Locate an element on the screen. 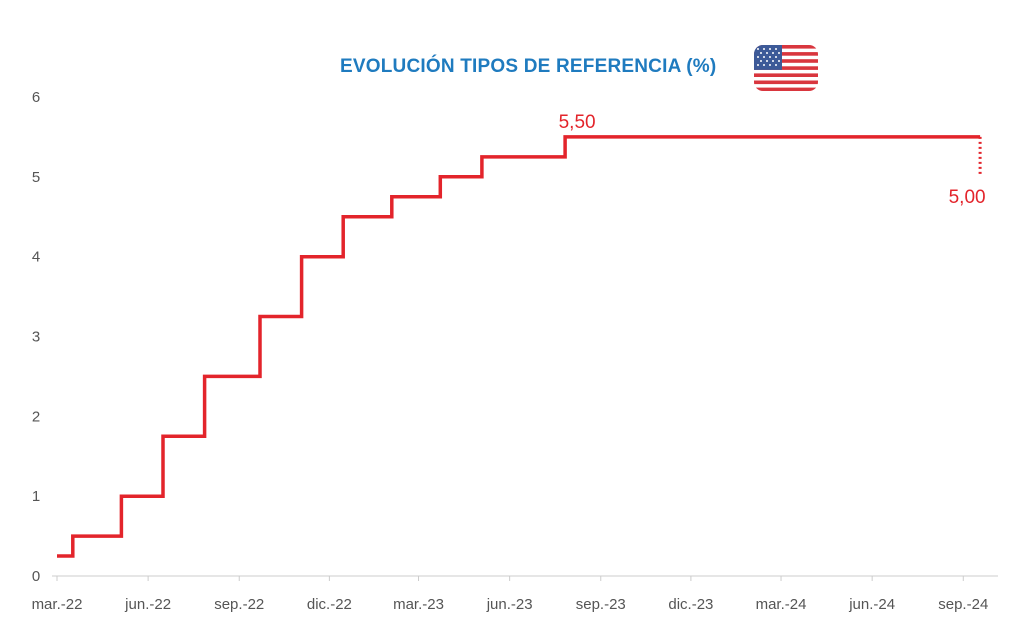 The image size is (1024, 628). y-tick-label: 6 is located at coordinates (36, 97).